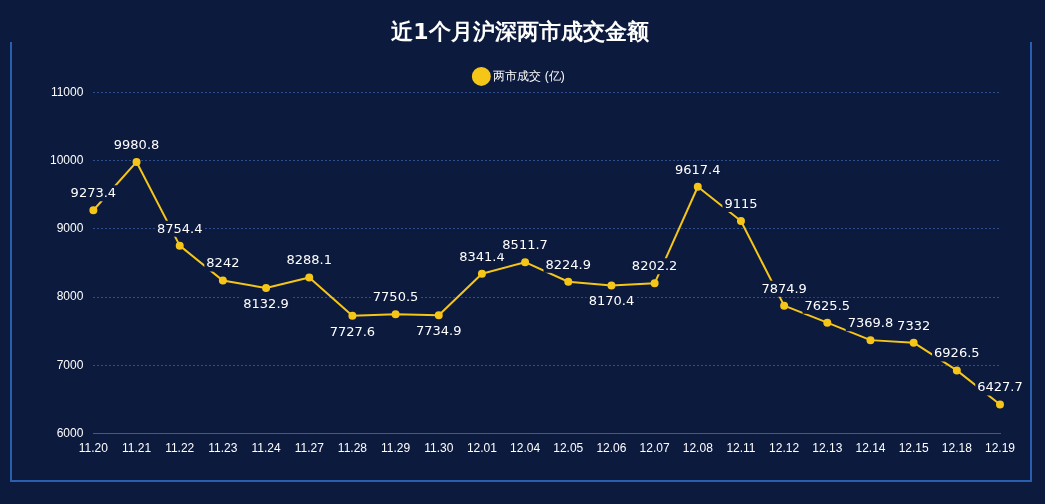 The width and height of the screenshot is (1045, 504). I want to click on data-label: 7734.9, so click(439, 331).